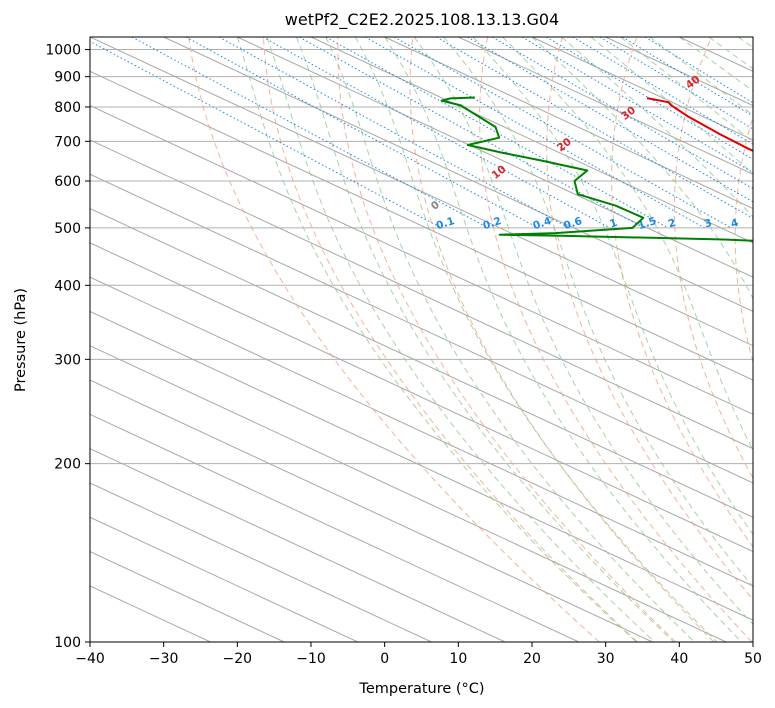  What do you see at coordinates (679, 659) in the screenshot?
I see `x-tick-label: 40` at bounding box center [679, 659].